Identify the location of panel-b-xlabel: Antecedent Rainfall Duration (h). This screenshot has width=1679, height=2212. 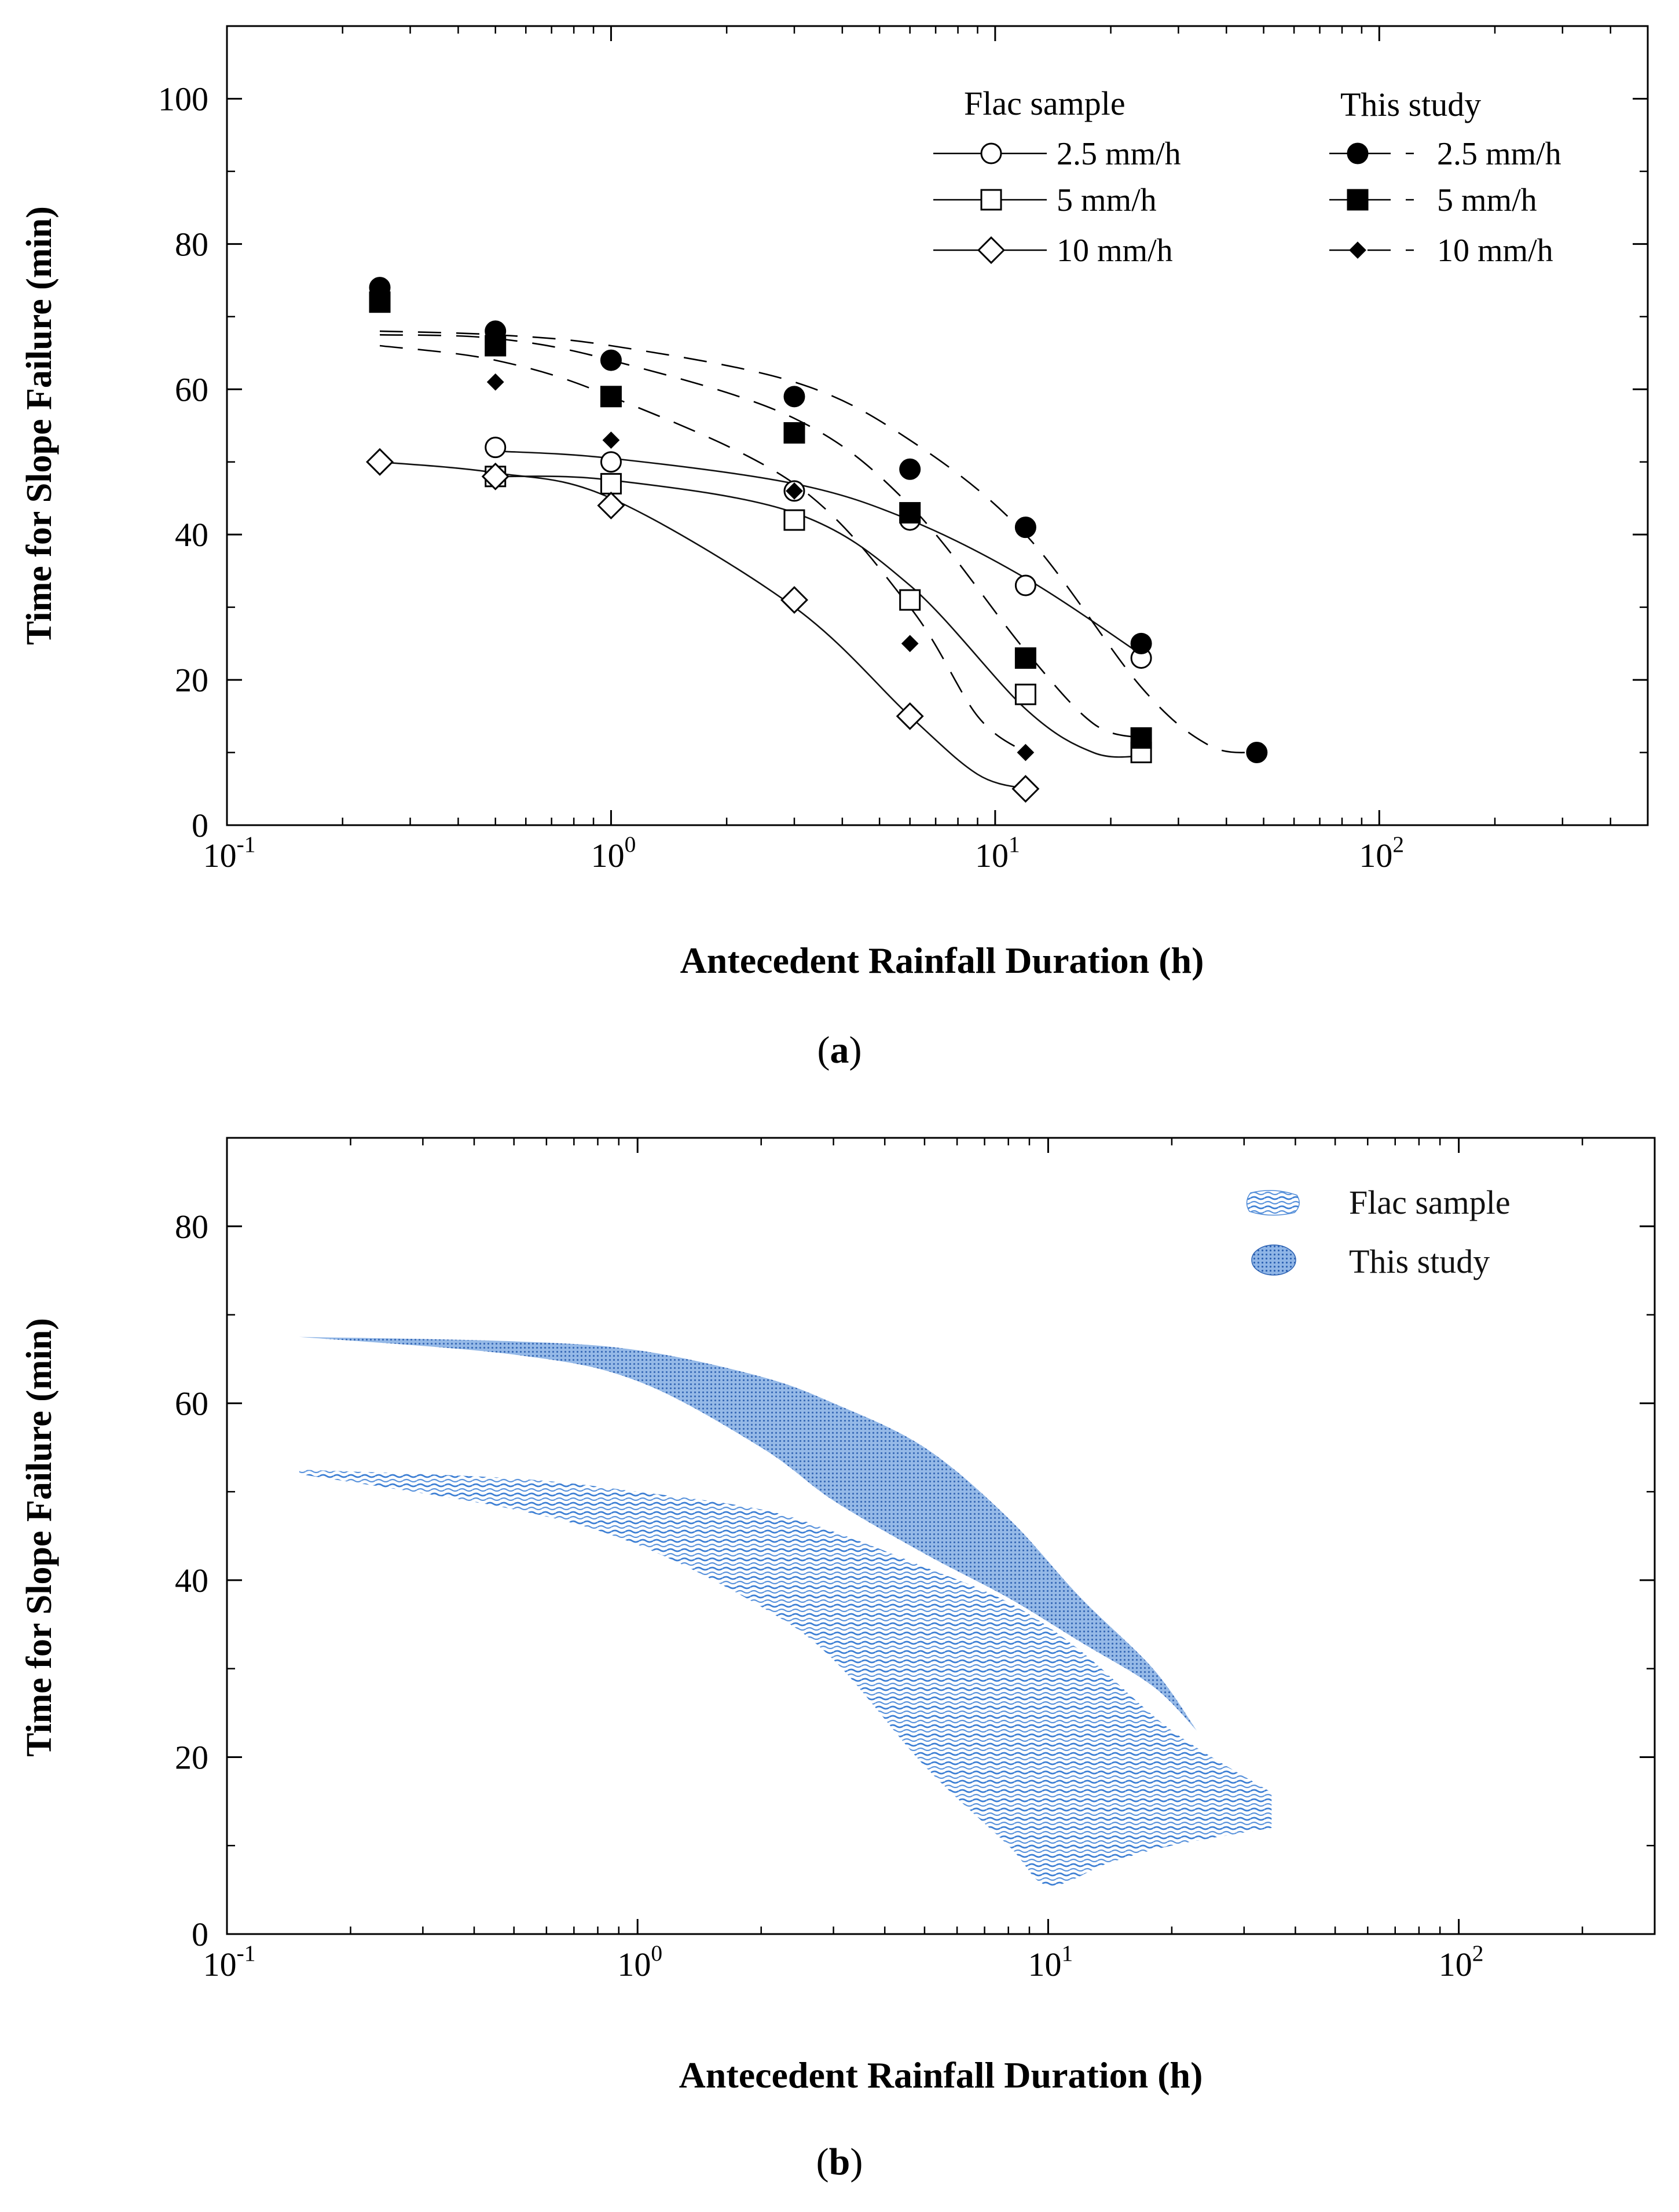
(941, 2075).